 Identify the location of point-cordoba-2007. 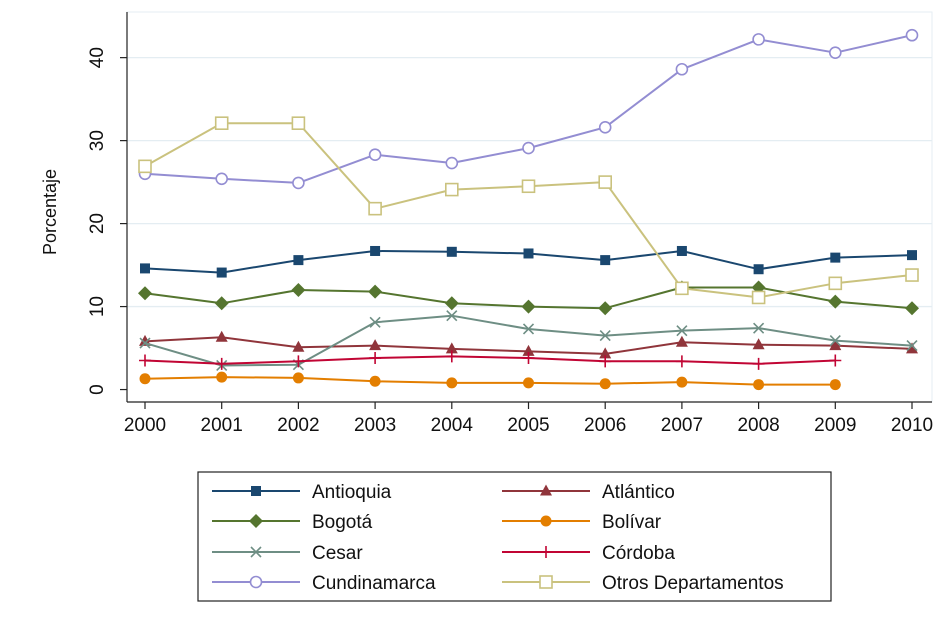
(681, 361).